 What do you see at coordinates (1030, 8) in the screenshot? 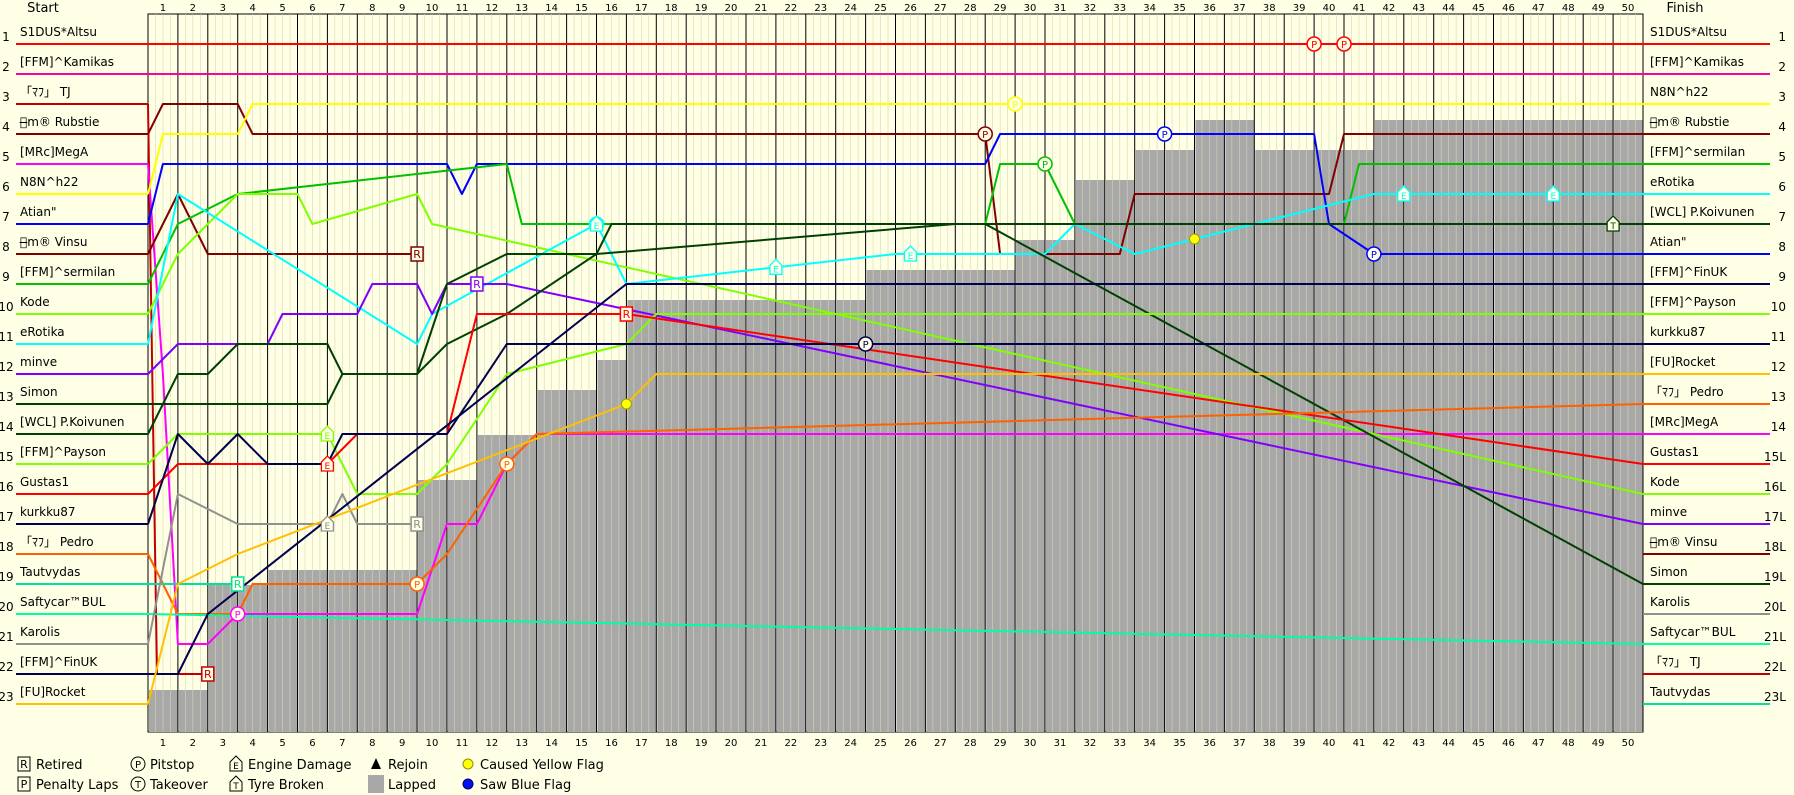
I see `lap-tick-top: 30` at bounding box center [1030, 8].